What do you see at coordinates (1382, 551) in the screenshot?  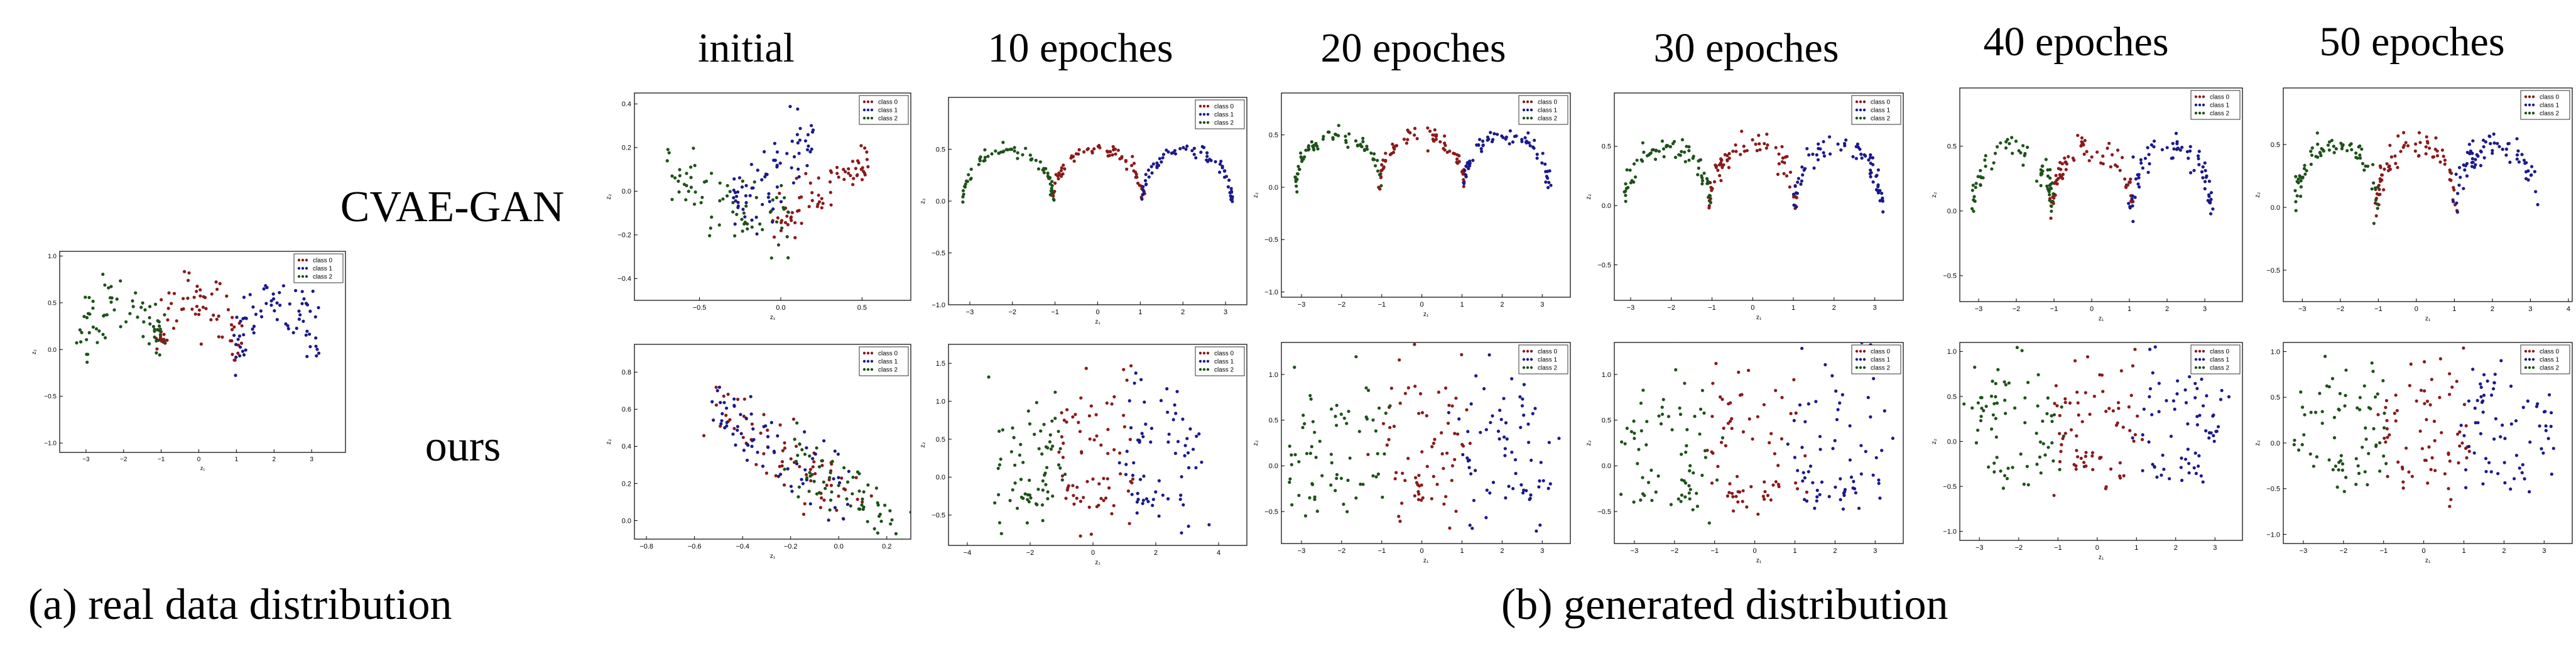 I see `x-tick-label: −1` at bounding box center [1382, 551].